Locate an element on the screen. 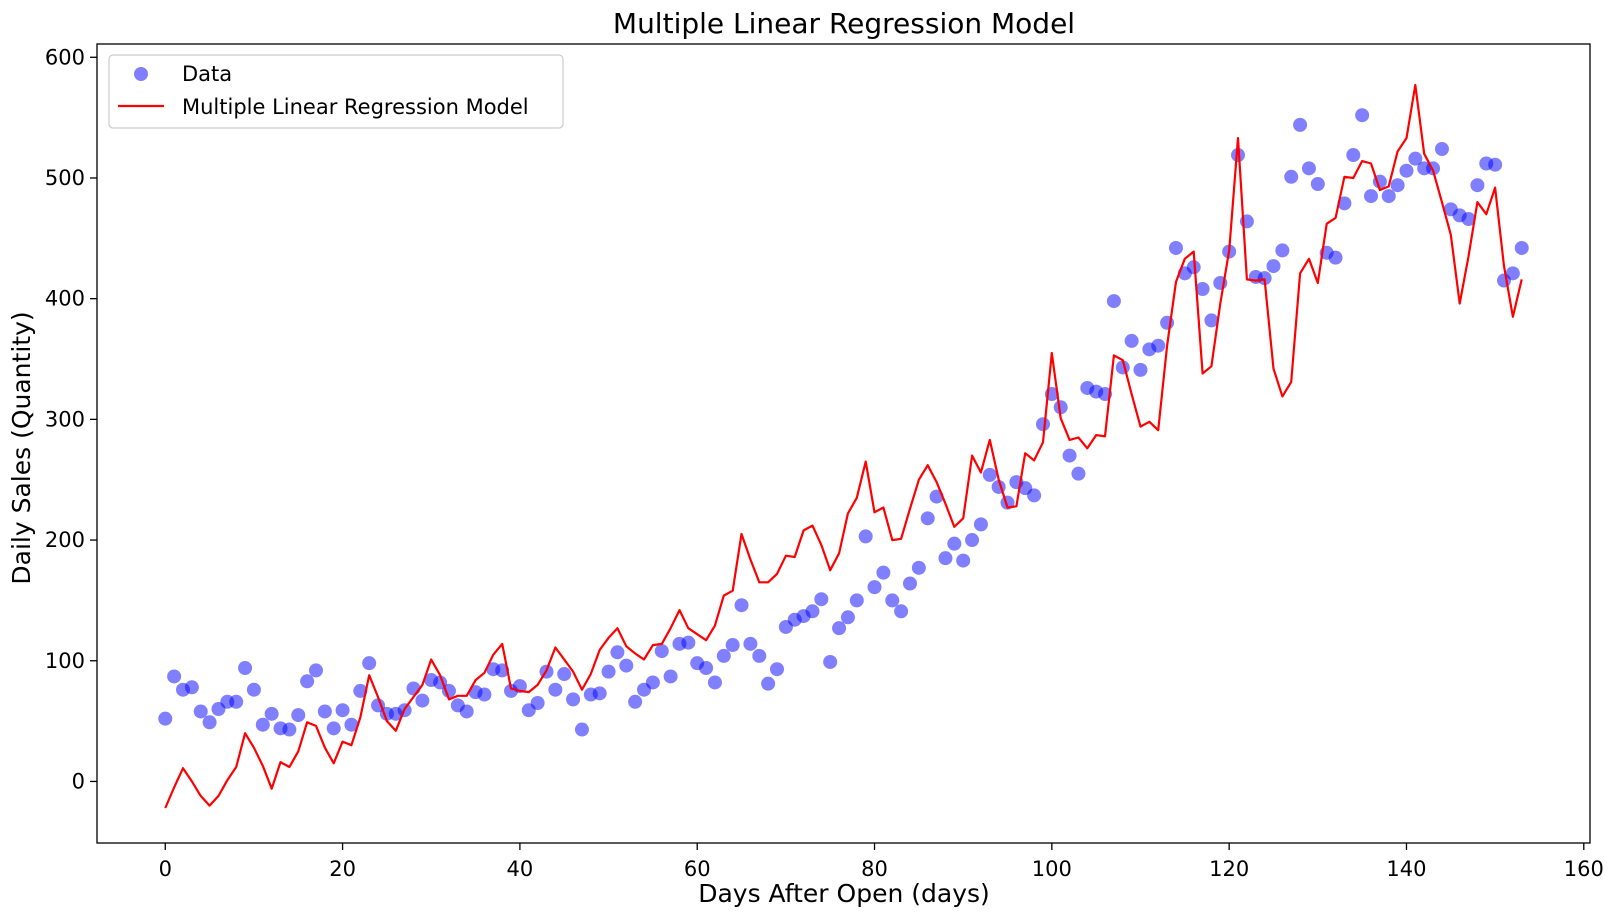 This screenshot has height=917, width=1620. x-axis-label: Days After Open (days) is located at coordinates (844, 893).